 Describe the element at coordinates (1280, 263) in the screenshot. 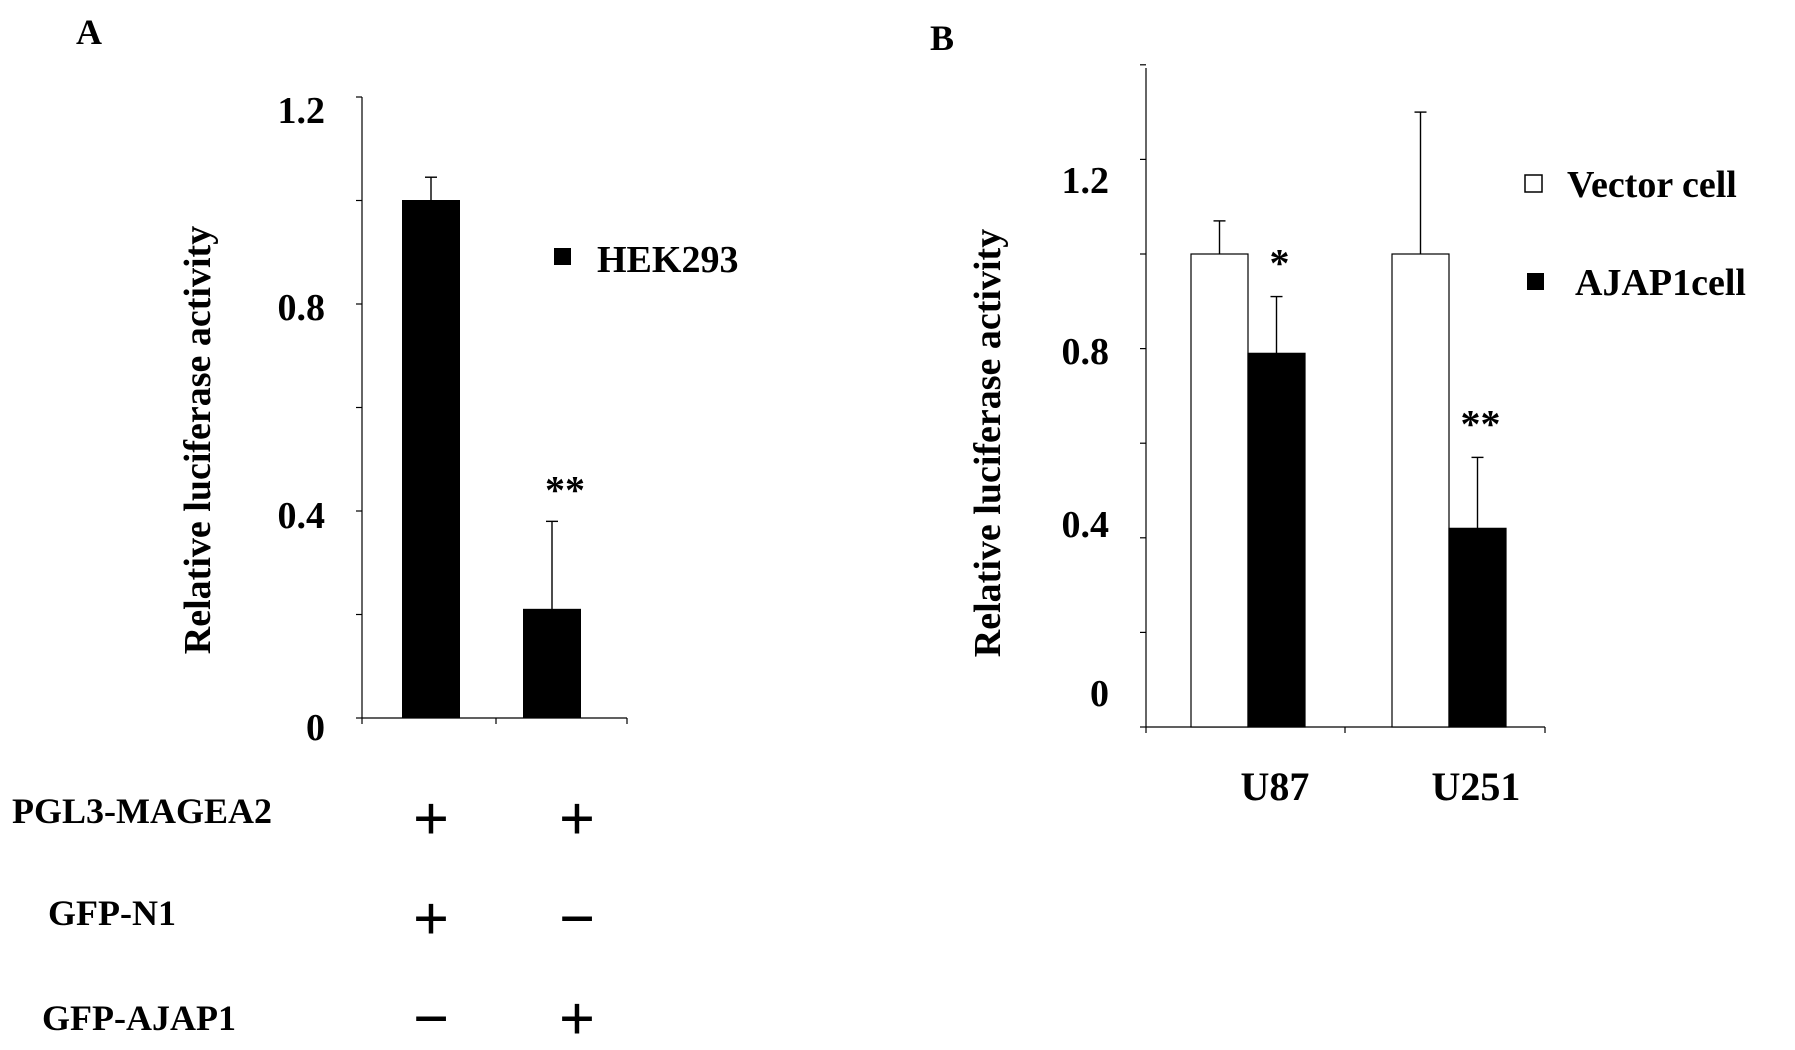

I see `significance-label: *` at that location.